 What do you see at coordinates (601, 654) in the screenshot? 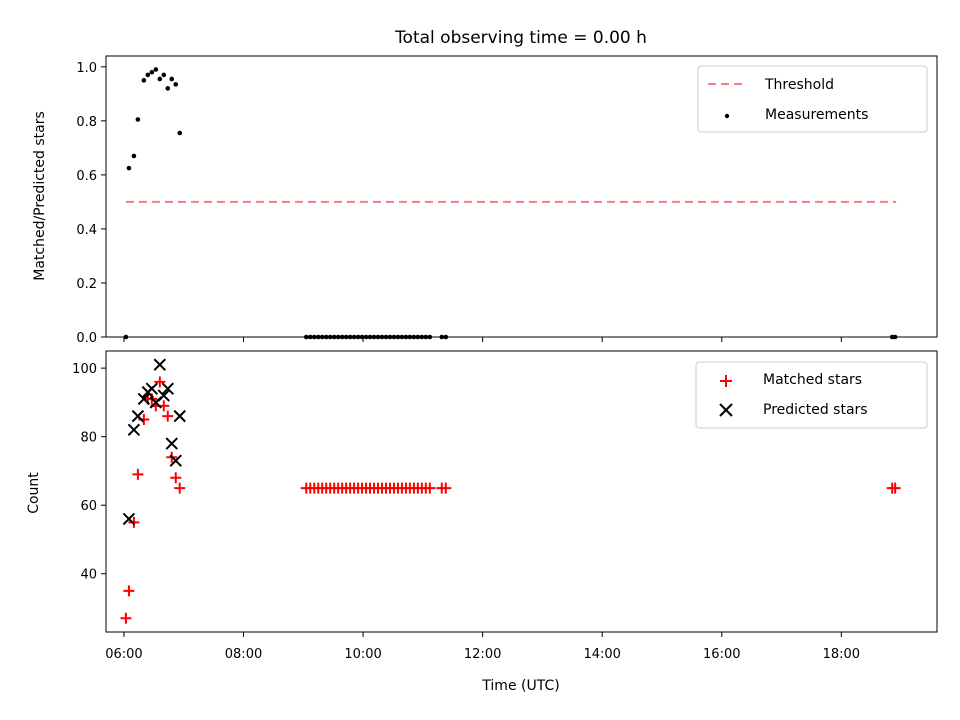
I see `x-tick-label: 14:00` at bounding box center [601, 654].